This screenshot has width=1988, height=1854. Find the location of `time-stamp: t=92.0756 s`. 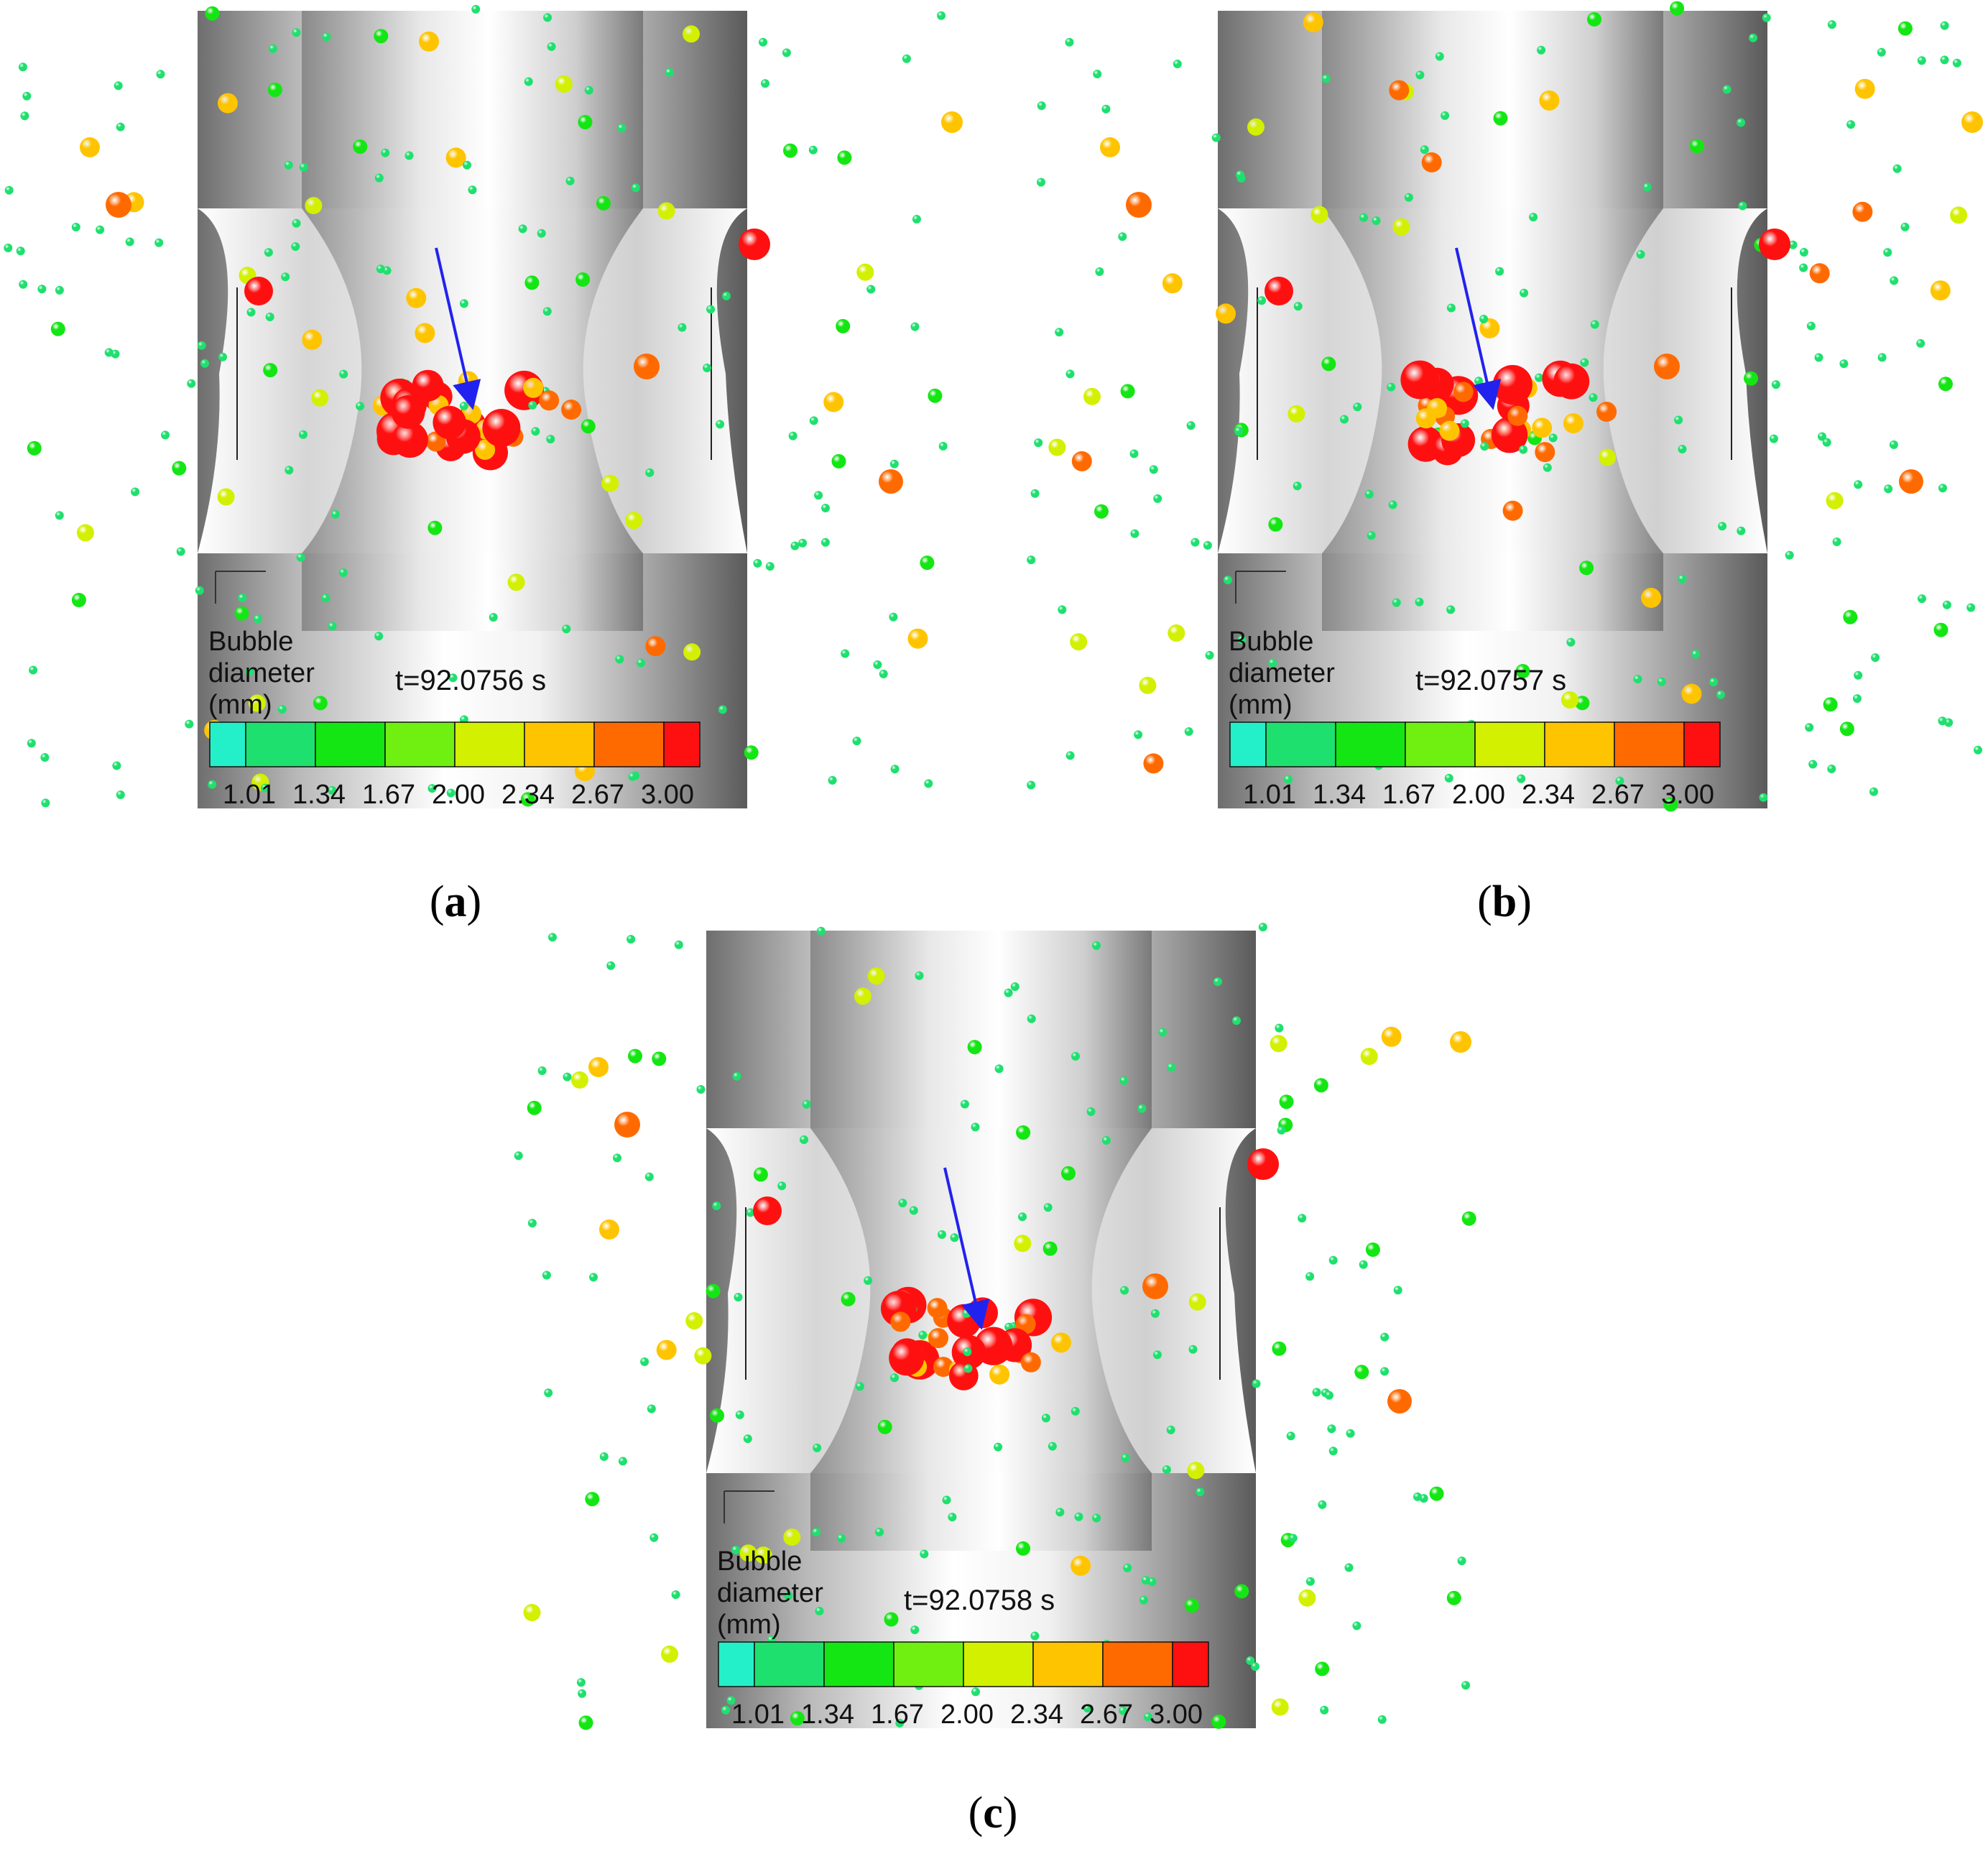

time-stamp: t=92.0756 s is located at coordinates (470, 680).